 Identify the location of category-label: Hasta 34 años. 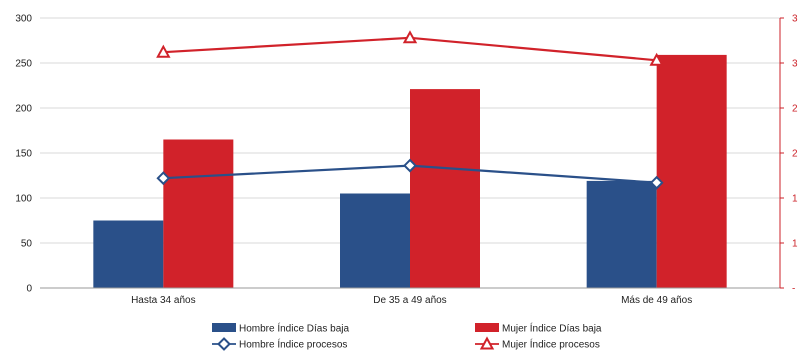
(163, 300).